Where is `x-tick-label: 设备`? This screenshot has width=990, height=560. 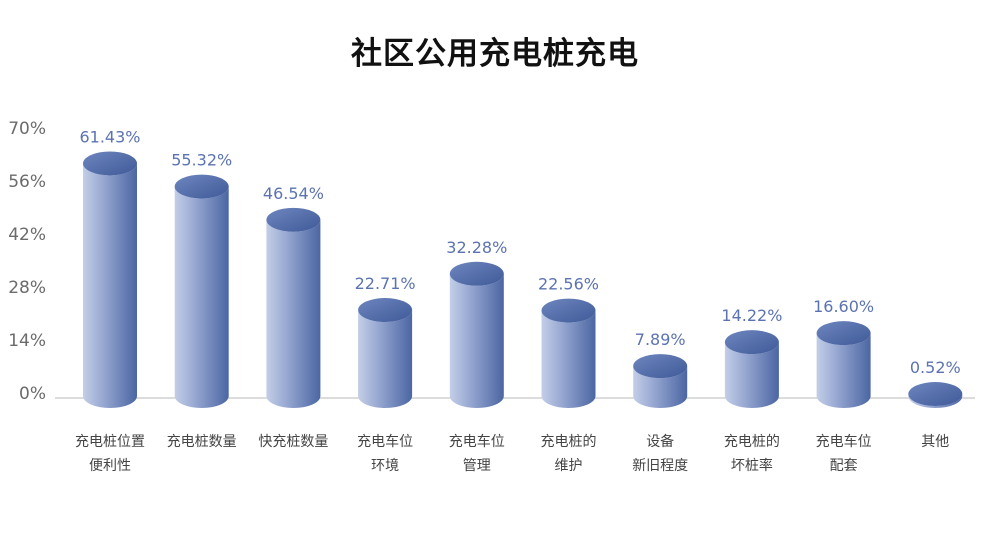 x-tick-label: 设备 is located at coordinates (660, 441).